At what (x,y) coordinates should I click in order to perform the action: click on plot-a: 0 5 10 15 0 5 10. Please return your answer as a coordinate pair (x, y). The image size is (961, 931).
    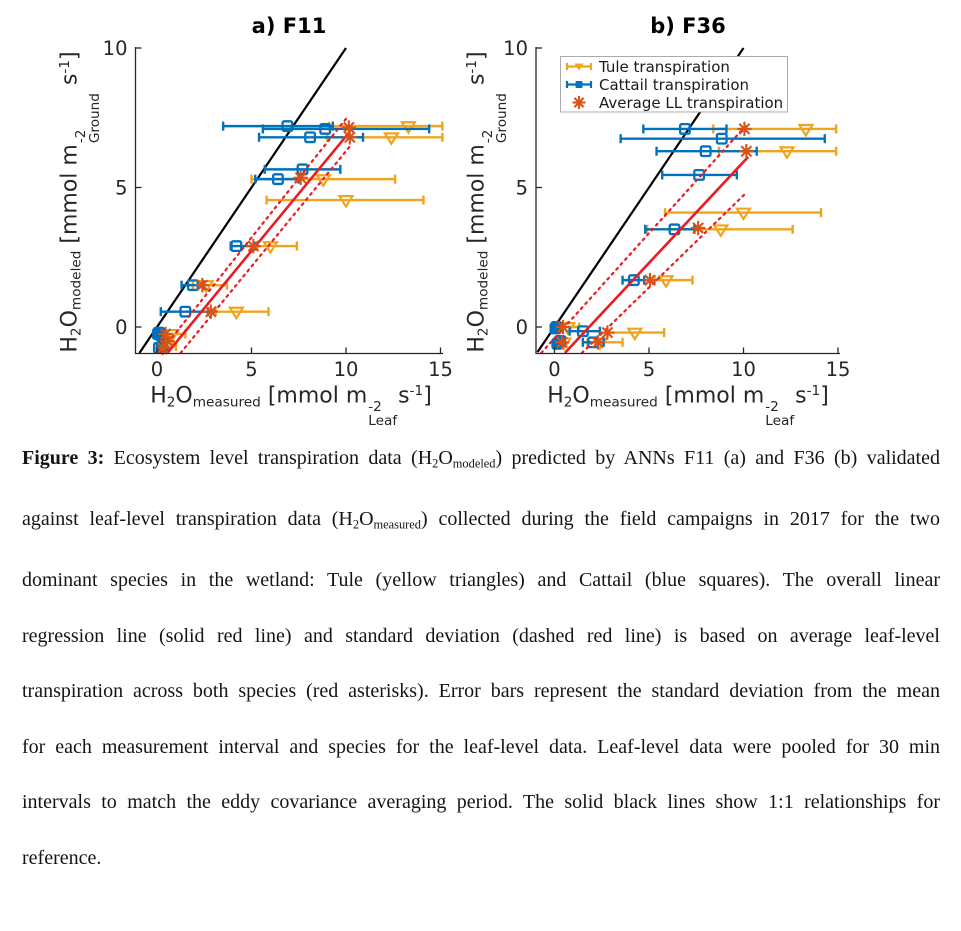
    Looking at the image, I should click on (278, 209).